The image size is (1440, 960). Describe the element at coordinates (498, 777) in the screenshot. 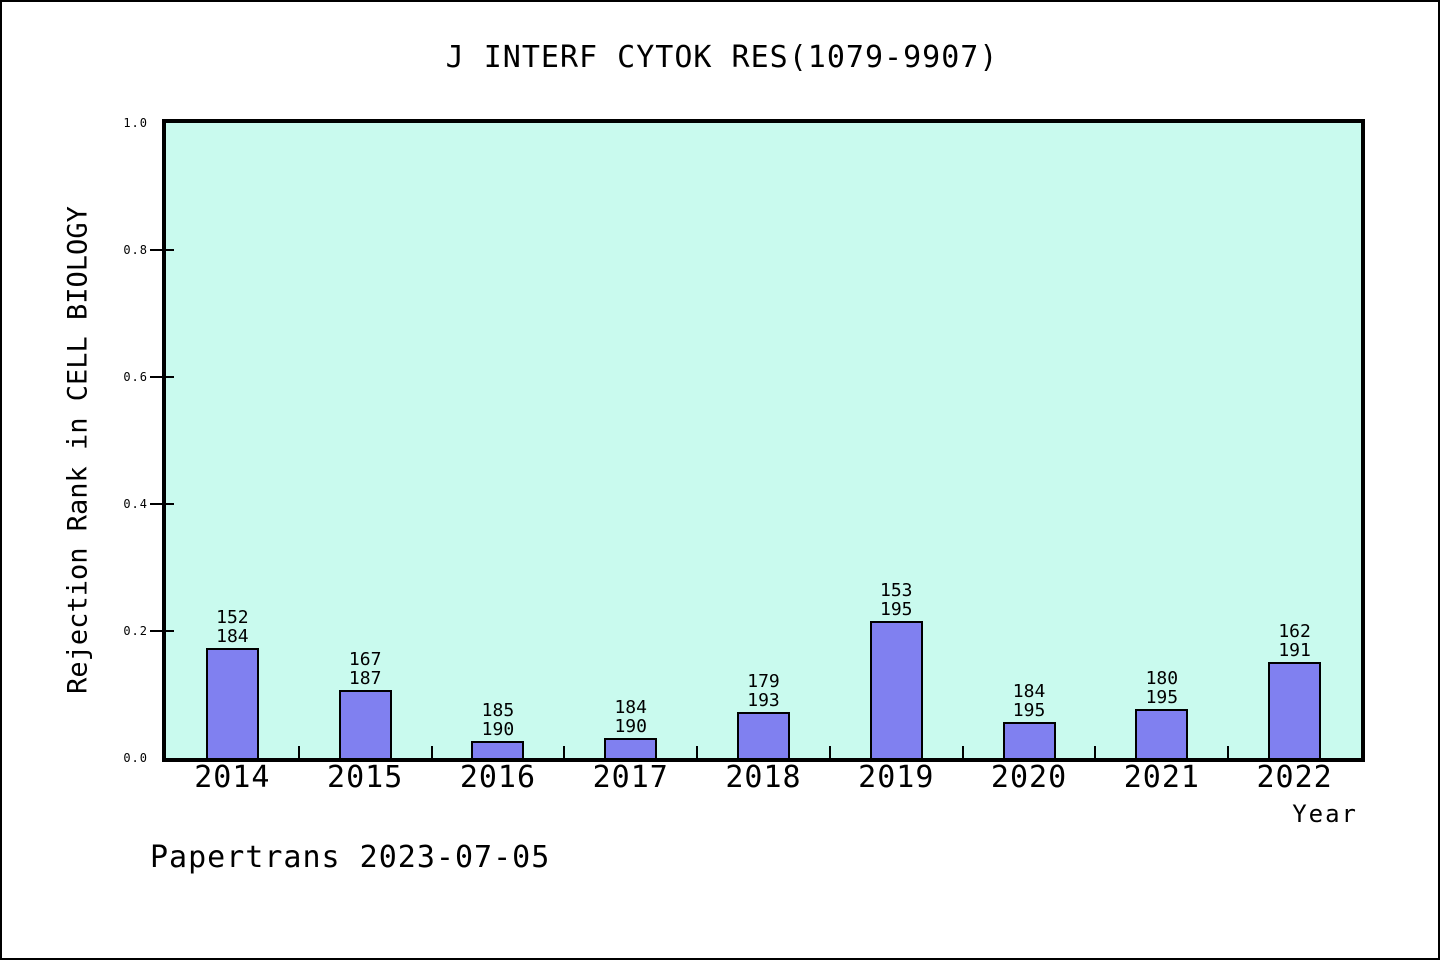

I see `x-tick-label-2016: 2016` at that location.